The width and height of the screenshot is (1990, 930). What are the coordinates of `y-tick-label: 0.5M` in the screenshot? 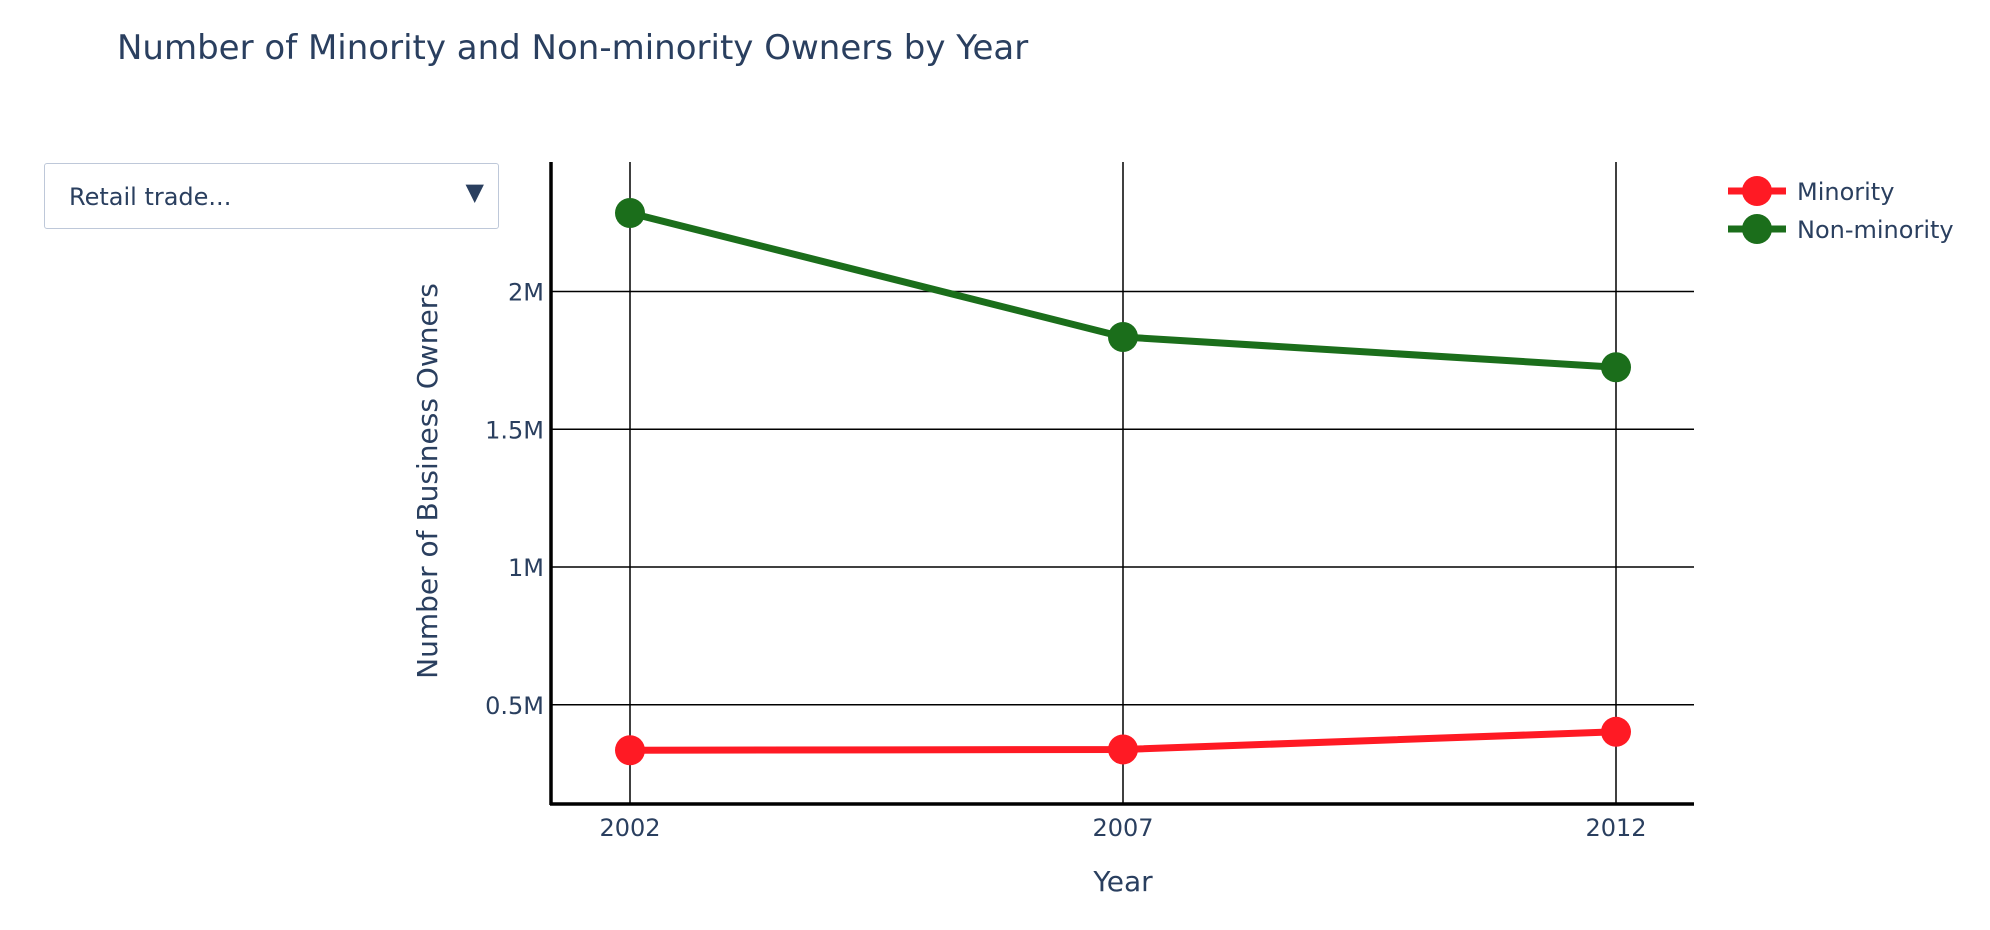 It's located at (514, 706).